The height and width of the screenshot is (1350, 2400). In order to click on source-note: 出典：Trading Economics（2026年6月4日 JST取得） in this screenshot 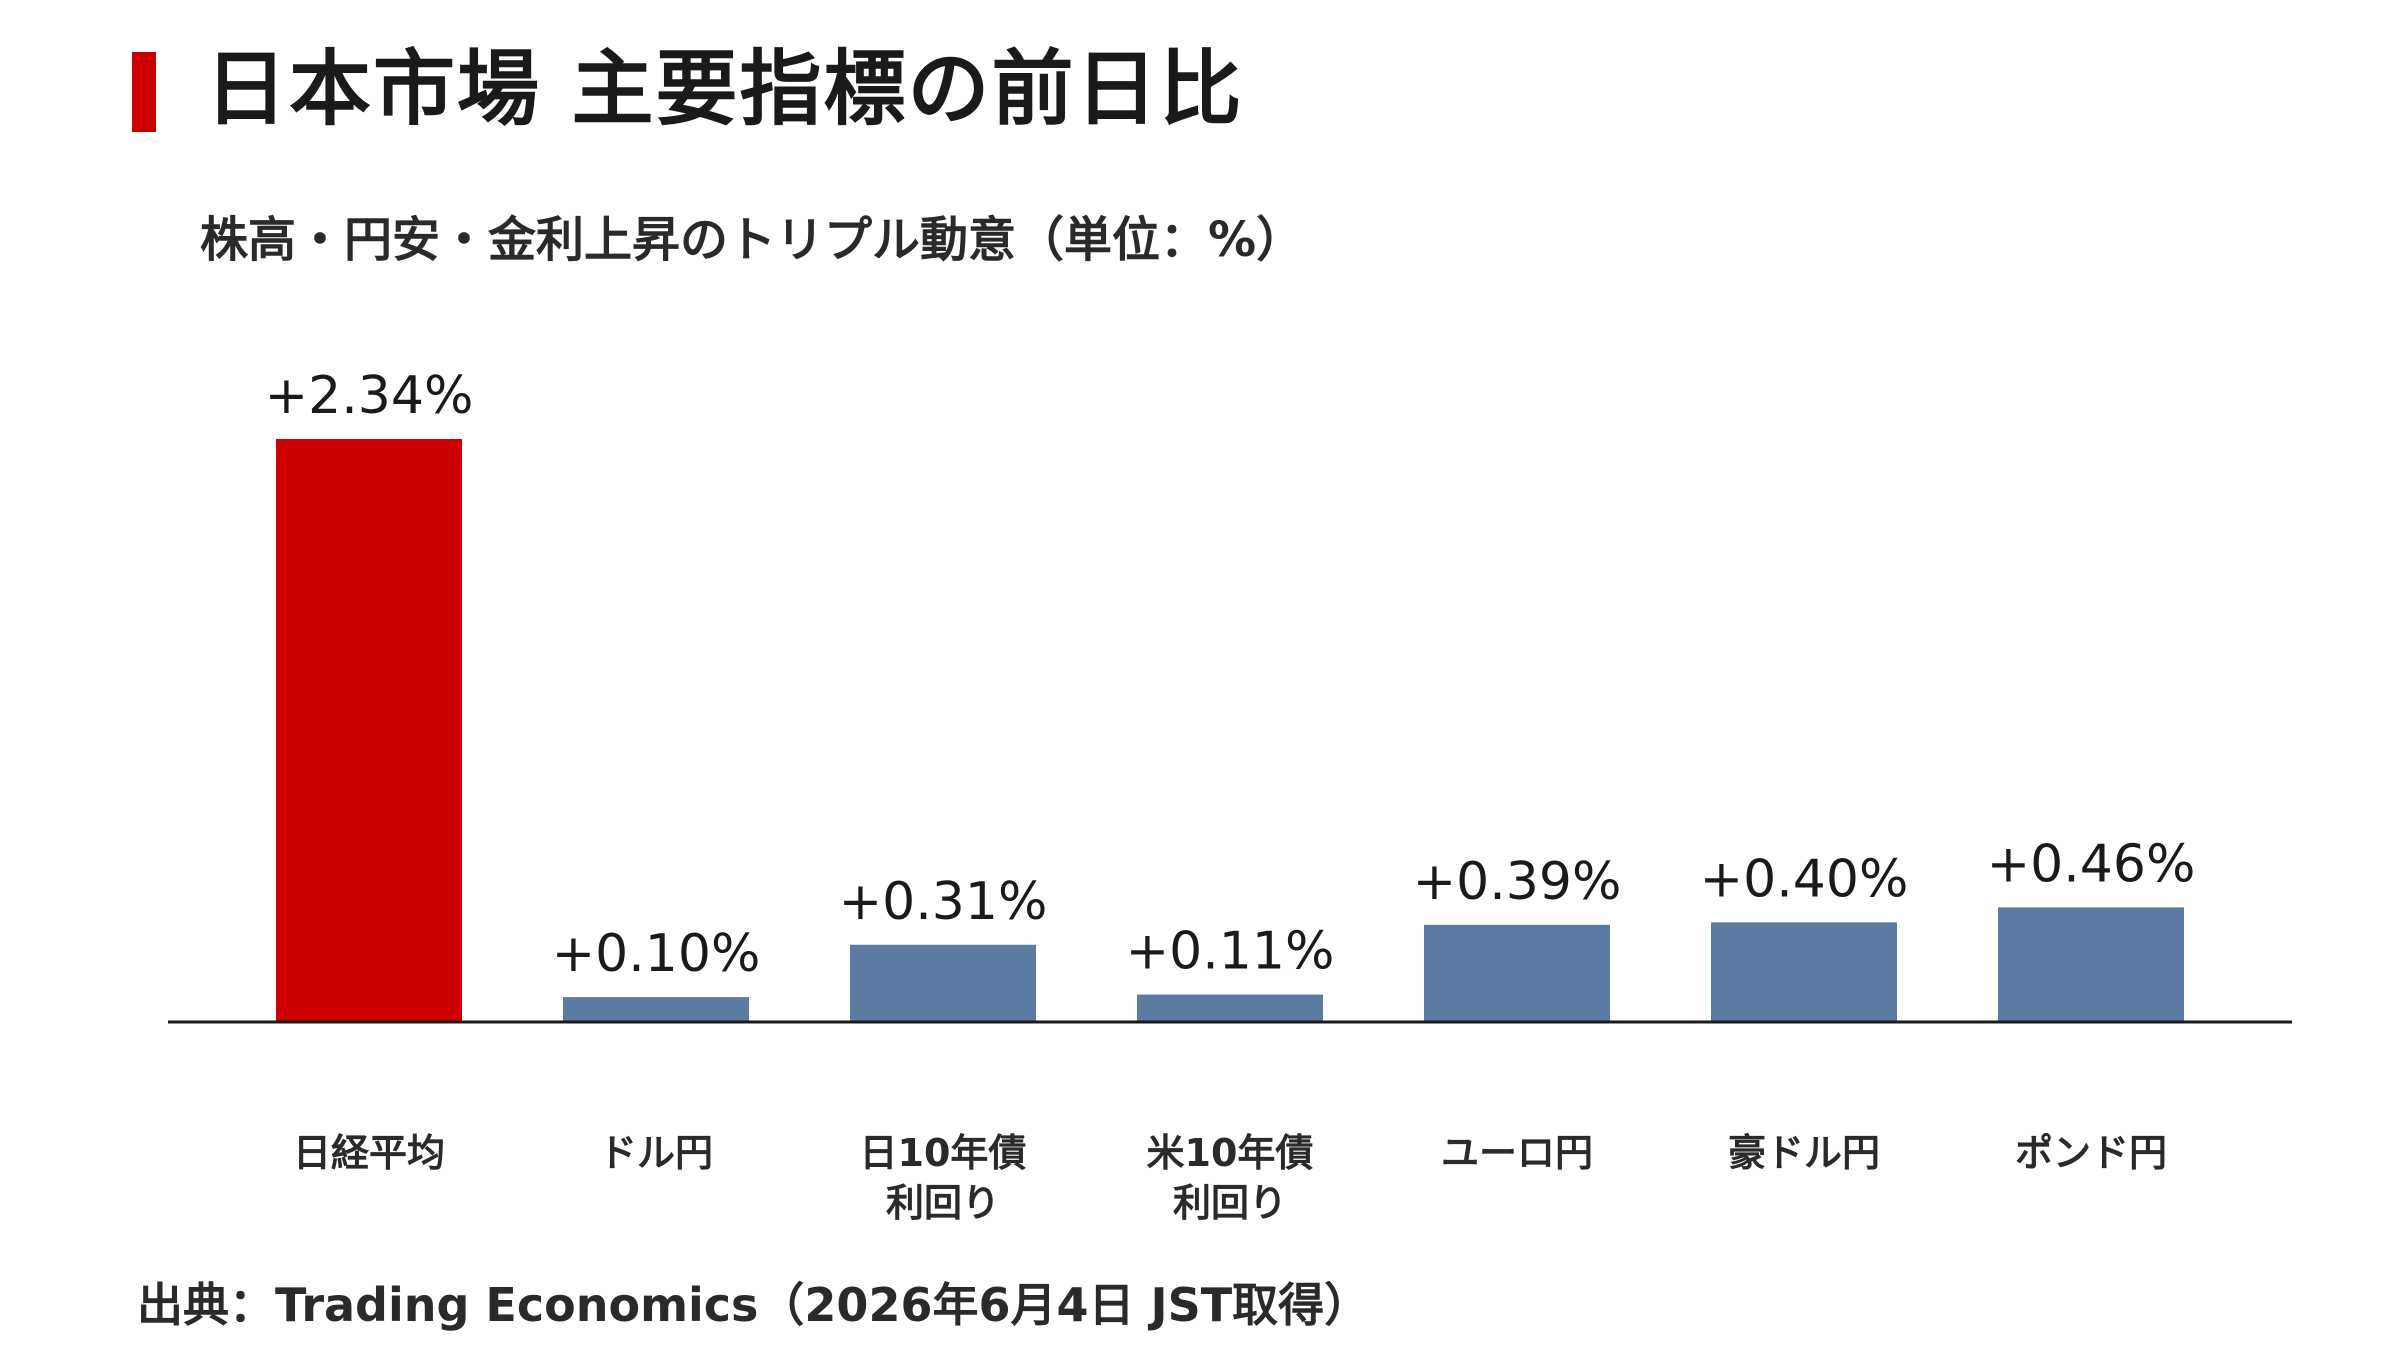, I will do `click(754, 1305)`.